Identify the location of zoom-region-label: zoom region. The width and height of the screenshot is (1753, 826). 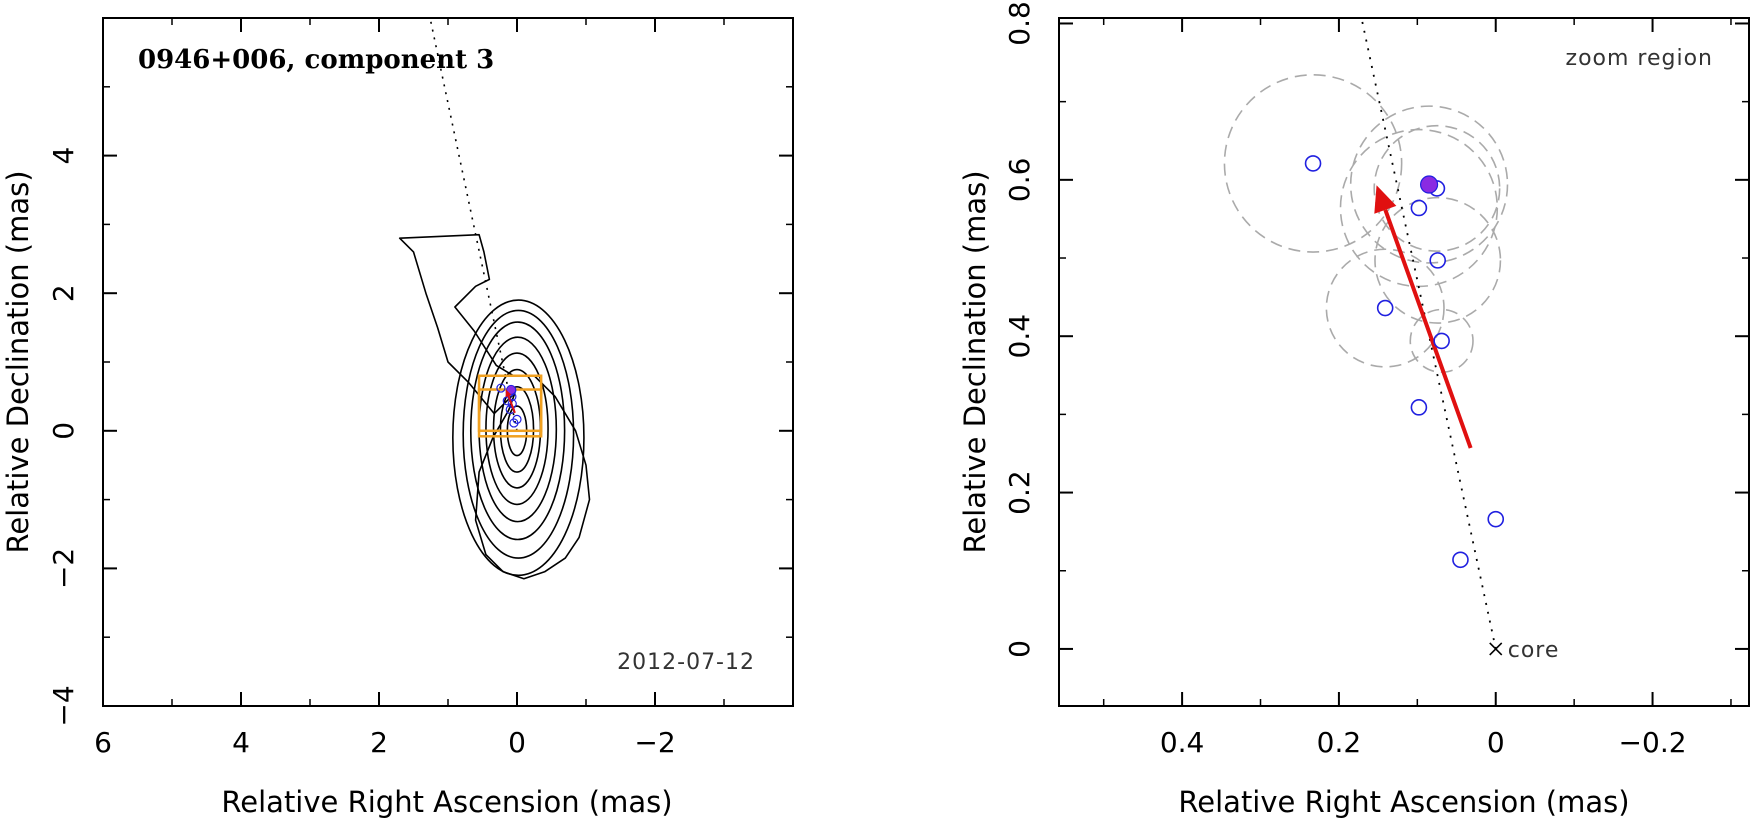
(1639, 58).